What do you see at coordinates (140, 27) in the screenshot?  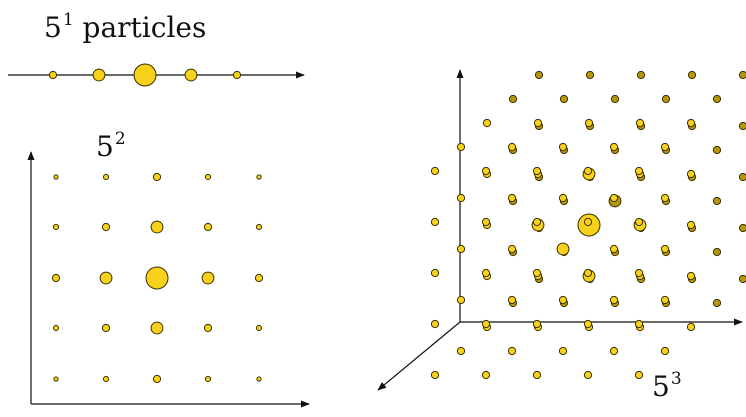 I see `label-suffix: particles` at bounding box center [140, 27].